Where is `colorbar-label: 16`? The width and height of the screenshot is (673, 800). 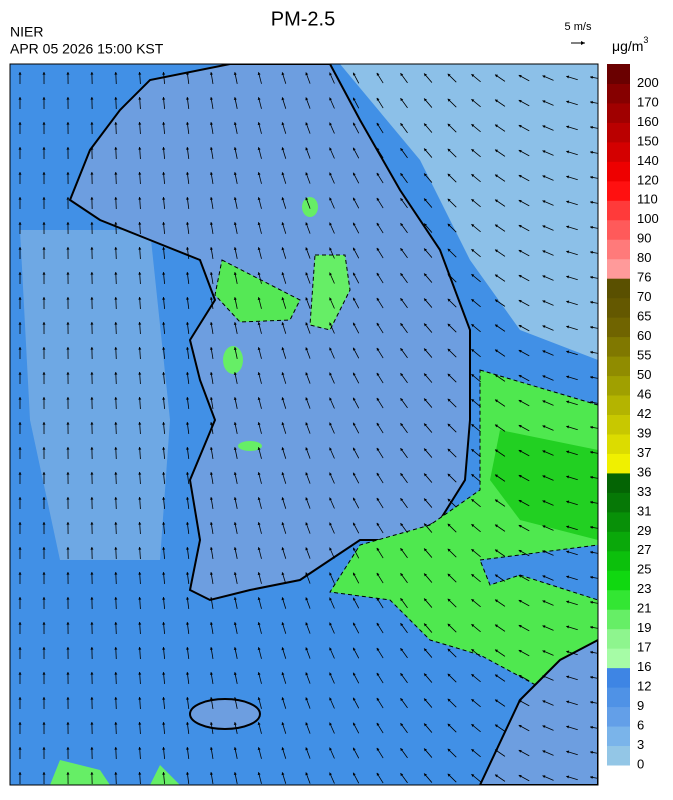
colorbar-label: 16 is located at coordinates (644, 666).